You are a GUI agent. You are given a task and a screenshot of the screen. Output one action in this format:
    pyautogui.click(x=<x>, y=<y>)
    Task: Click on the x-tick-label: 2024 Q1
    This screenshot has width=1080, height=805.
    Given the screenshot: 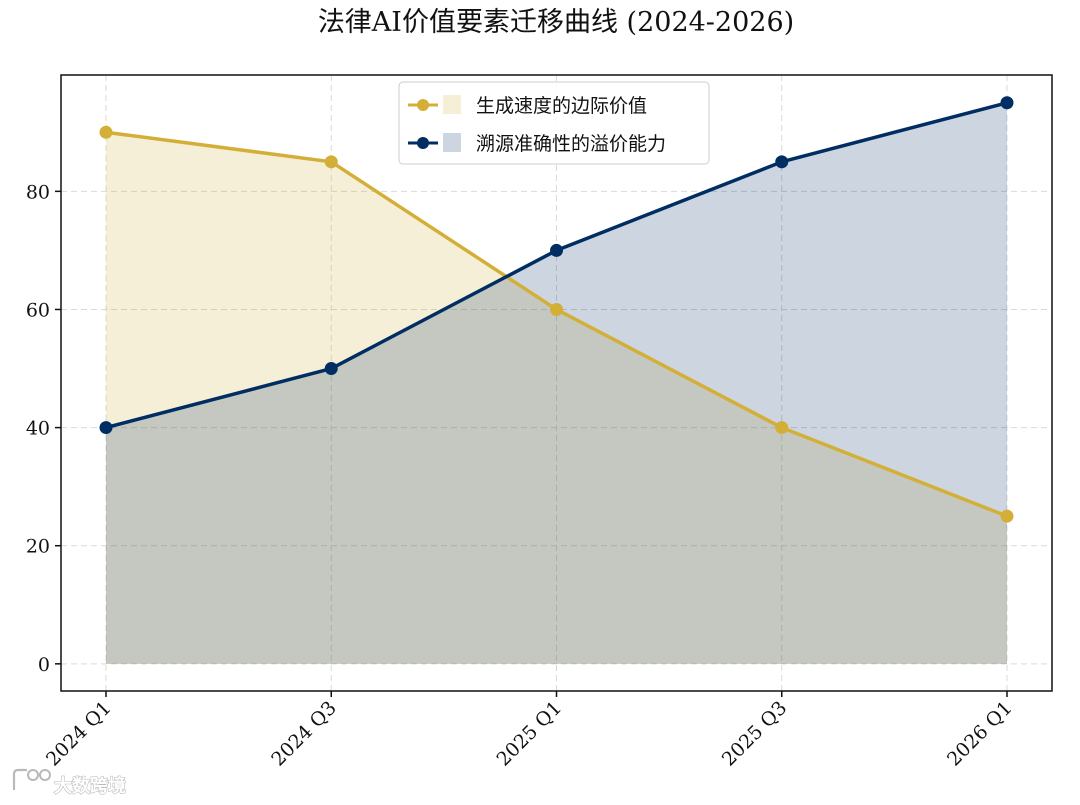 What is the action you would take?
    pyautogui.click(x=79, y=734)
    